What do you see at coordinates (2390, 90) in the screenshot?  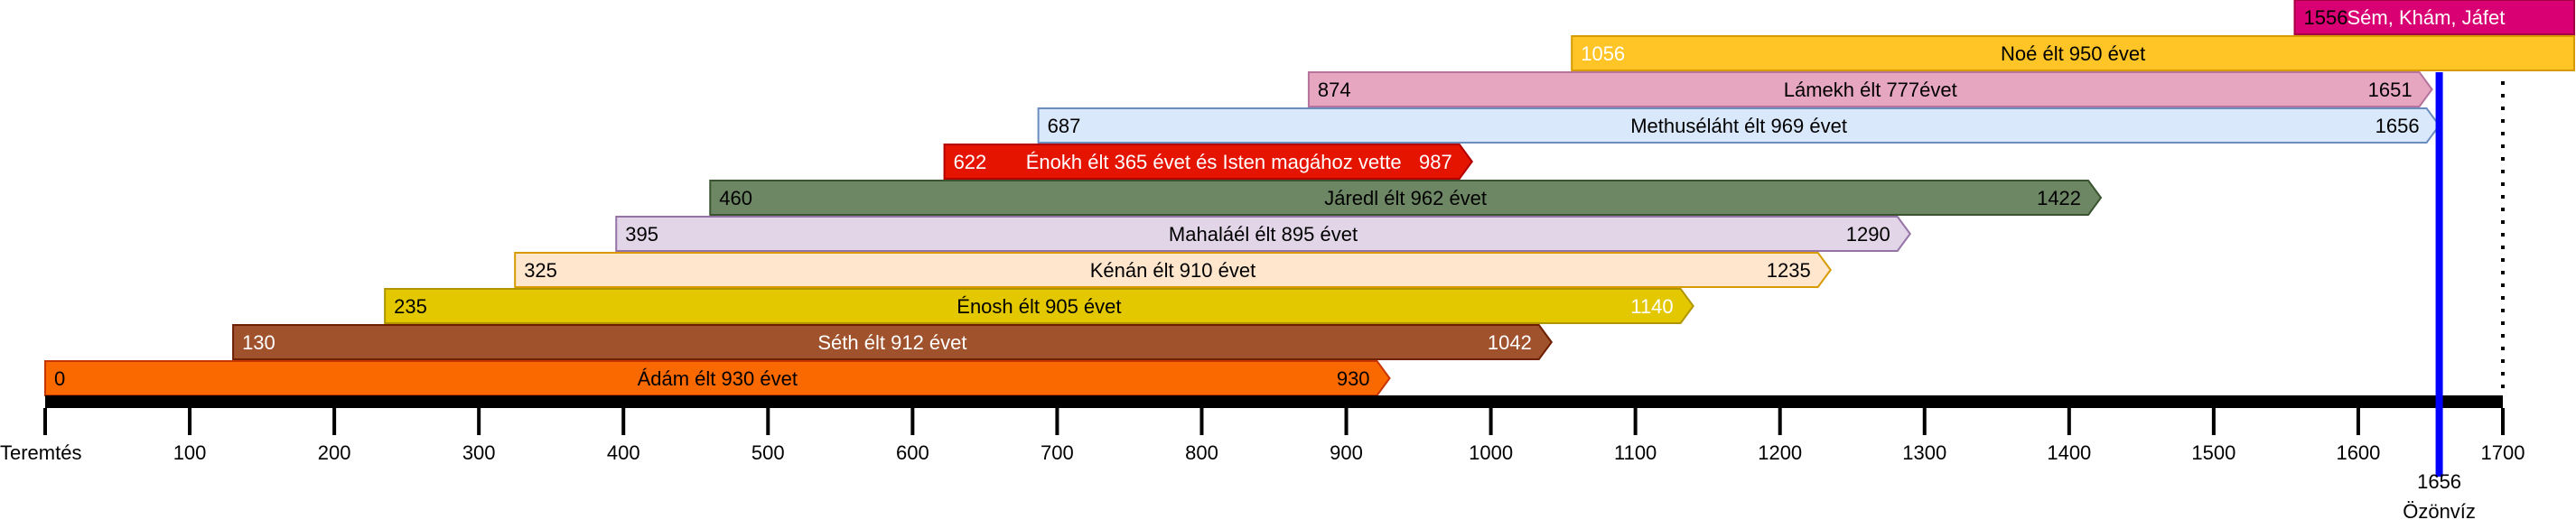 I see `bar-end-label: 1651` at bounding box center [2390, 90].